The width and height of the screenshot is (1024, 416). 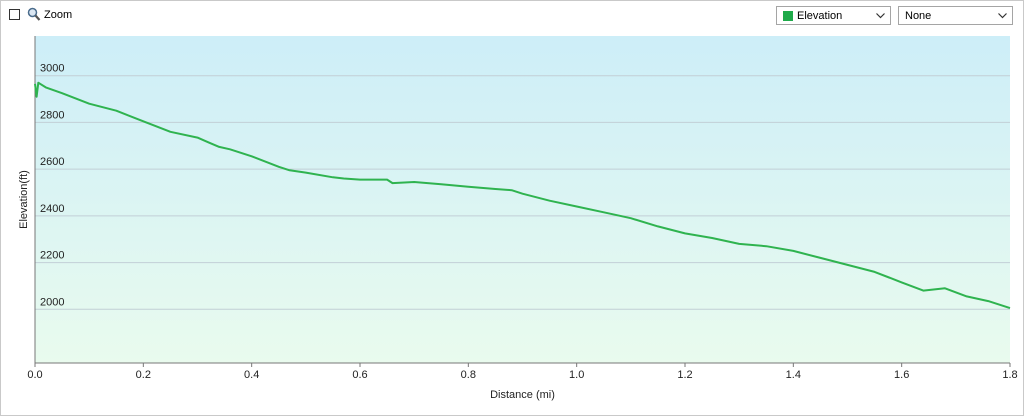 What do you see at coordinates (58, 15) in the screenshot?
I see `zoom-label: Zoom` at bounding box center [58, 15].